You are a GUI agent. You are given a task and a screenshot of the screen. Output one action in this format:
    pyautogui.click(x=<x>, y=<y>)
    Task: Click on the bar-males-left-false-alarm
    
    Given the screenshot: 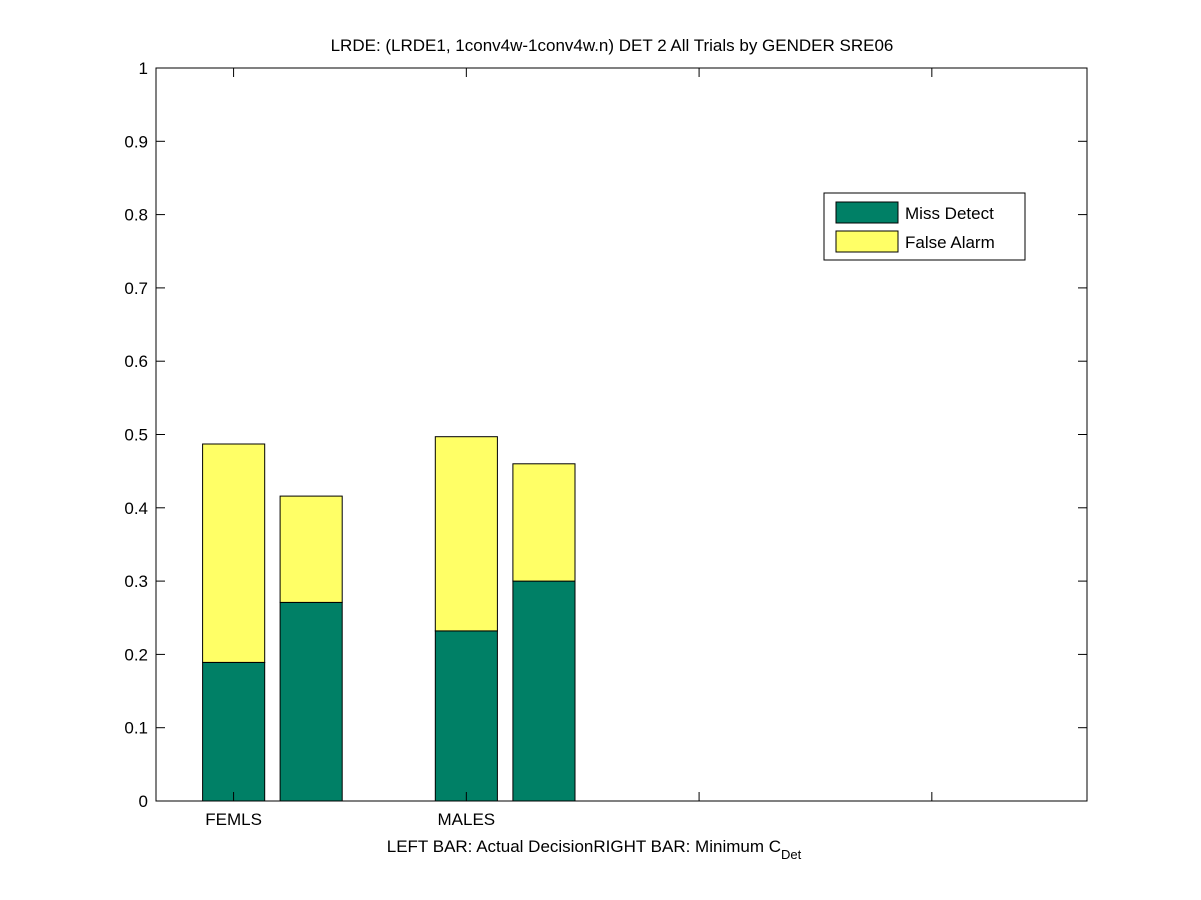 What is the action you would take?
    pyautogui.click(x=466, y=534)
    